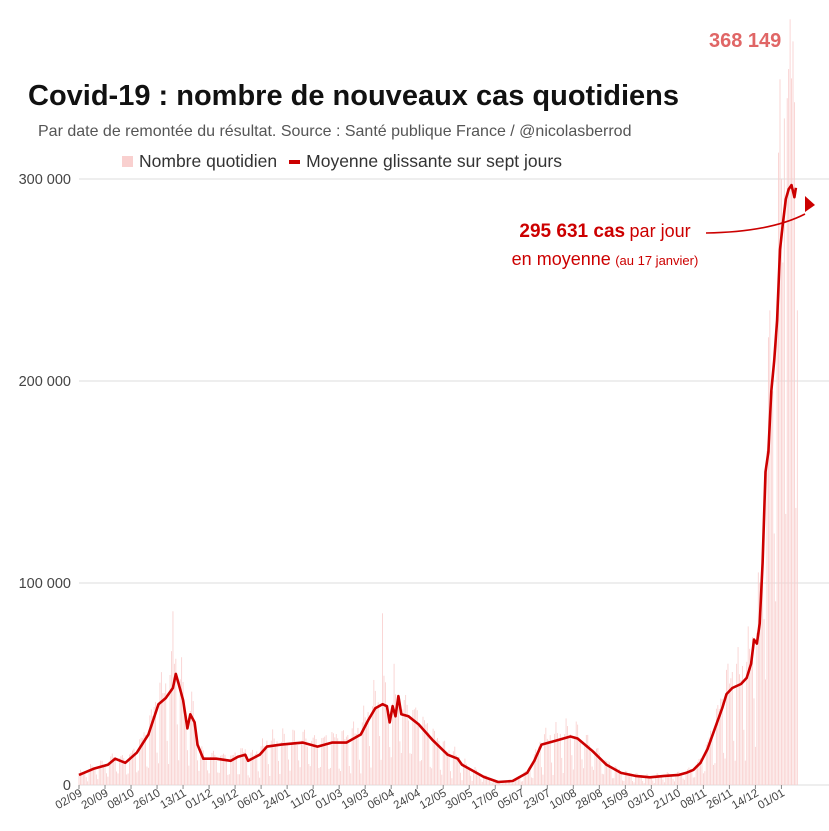 The width and height of the screenshot is (829, 831). Describe the element at coordinates (381, 799) in the screenshot. I see `x-tick-label: 06/04` at that location.